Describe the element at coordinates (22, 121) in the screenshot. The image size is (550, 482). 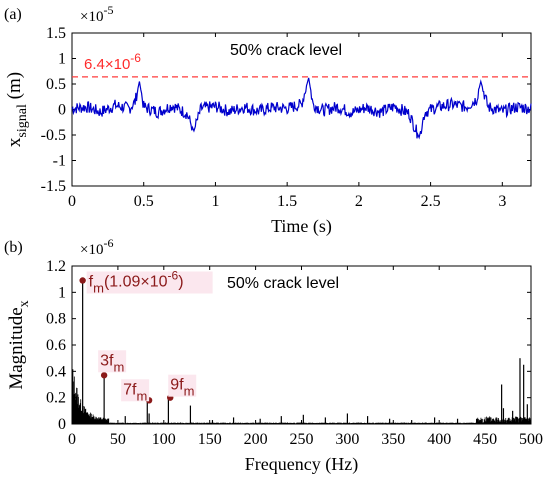
I see `y-axis-label-sub: signal` at that location.